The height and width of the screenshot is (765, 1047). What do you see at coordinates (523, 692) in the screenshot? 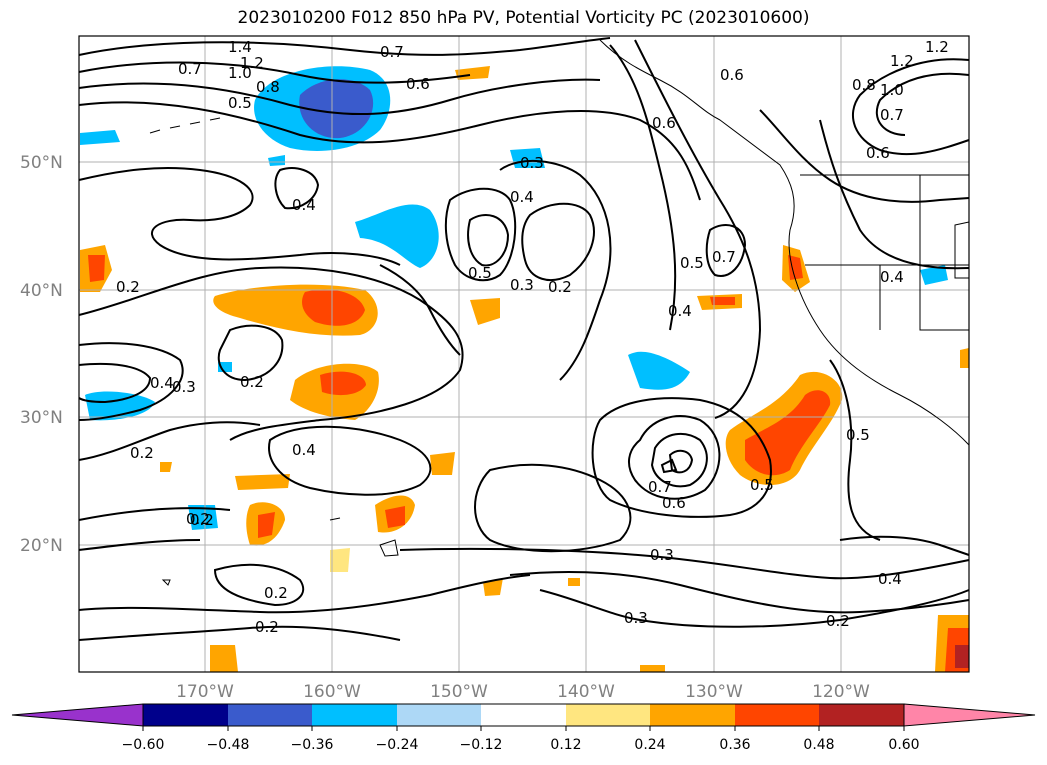
I see `longitude-labels: 170°W 160°W 150°W 140°W 130°W 120°W` at bounding box center [523, 692].